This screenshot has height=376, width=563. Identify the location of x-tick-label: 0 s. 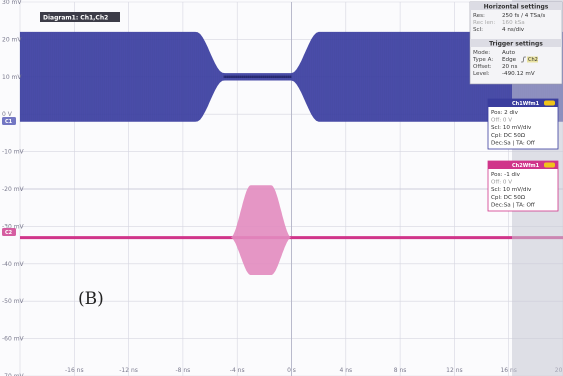
(291, 370).